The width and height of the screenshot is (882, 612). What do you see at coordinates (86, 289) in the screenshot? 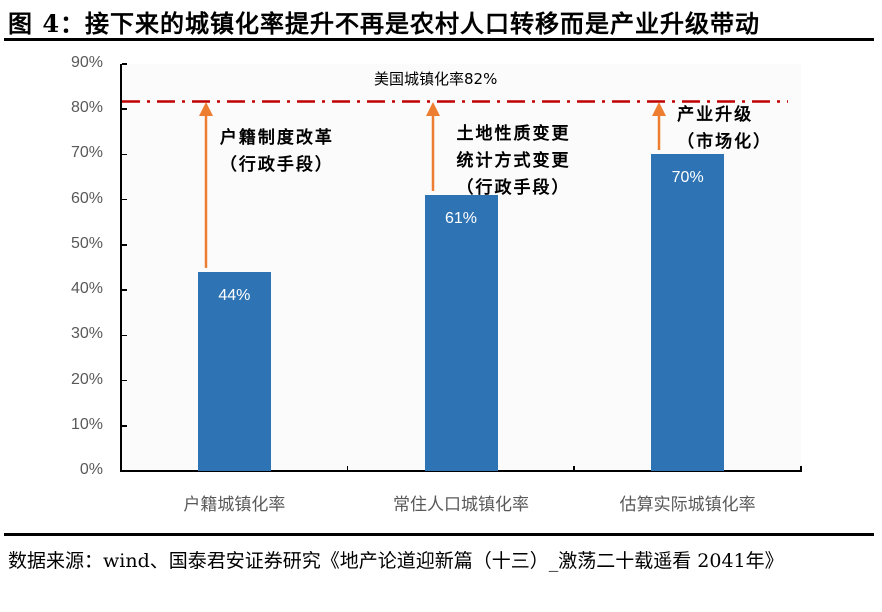
I see `y-tick-label: 40%` at bounding box center [86, 289].